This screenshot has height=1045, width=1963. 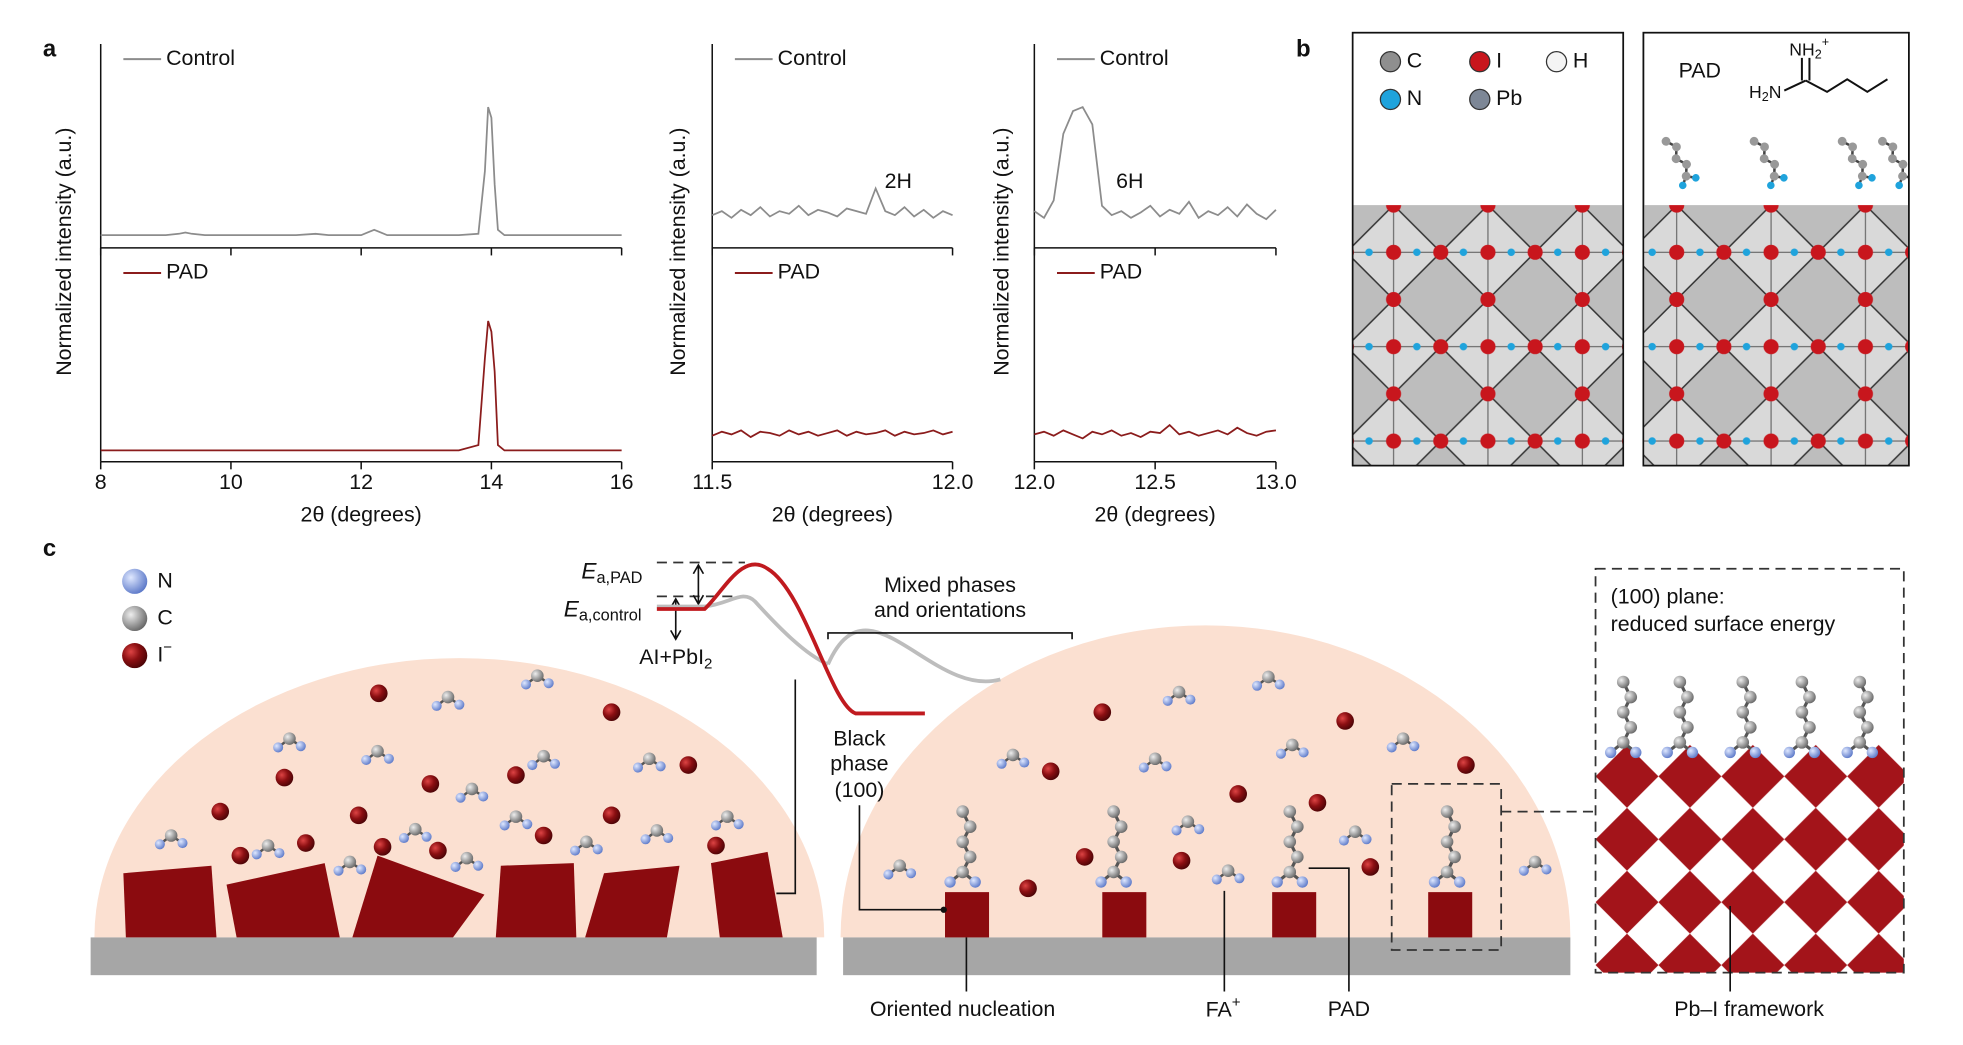 What do you see at coordinates (859, 790) in the screenshot?
I see `black-label: (100)` at bounding box center [859, 790].